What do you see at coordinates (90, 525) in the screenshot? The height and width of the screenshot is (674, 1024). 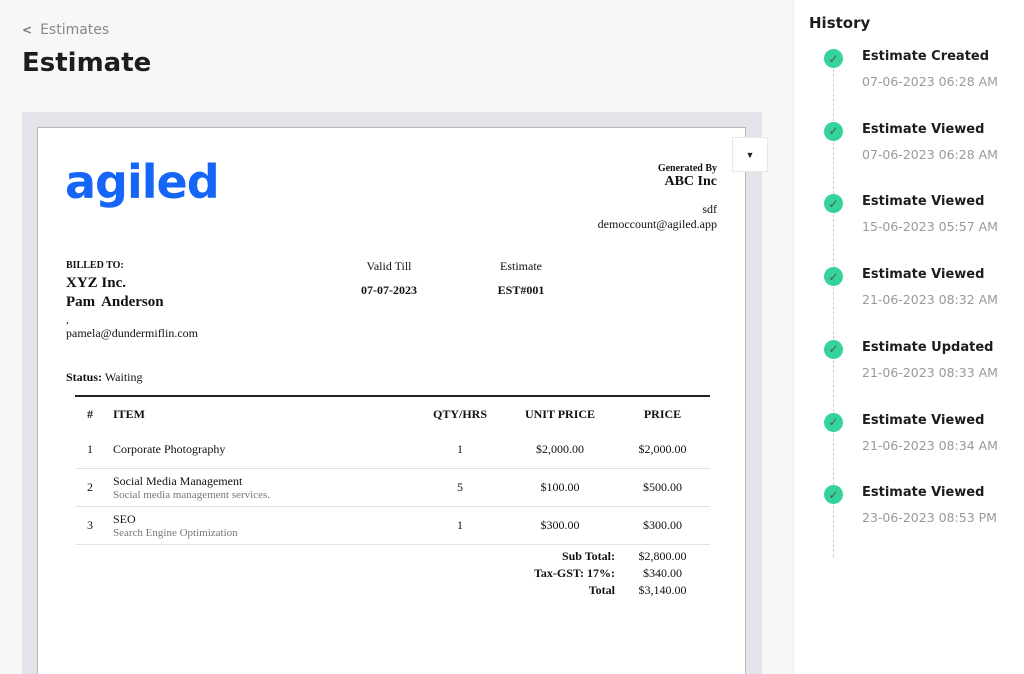 I see `row-number: 3` at bounding box center [90, 525].